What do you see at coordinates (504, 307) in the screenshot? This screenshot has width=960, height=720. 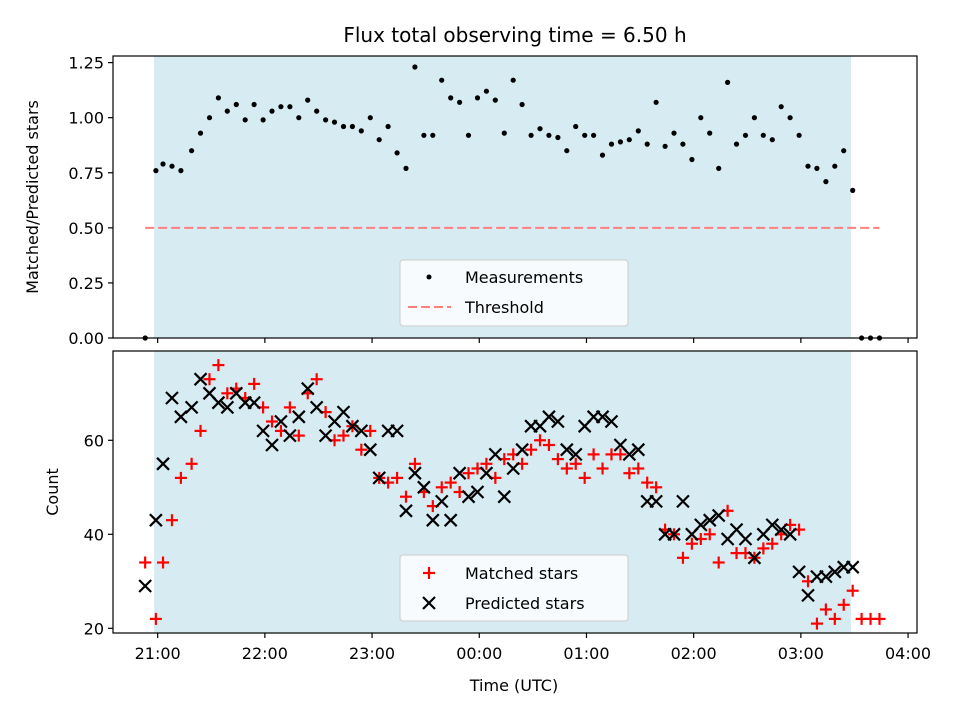 I see `legend-threshold-label: Threshold` at bounding box center [504, 307].